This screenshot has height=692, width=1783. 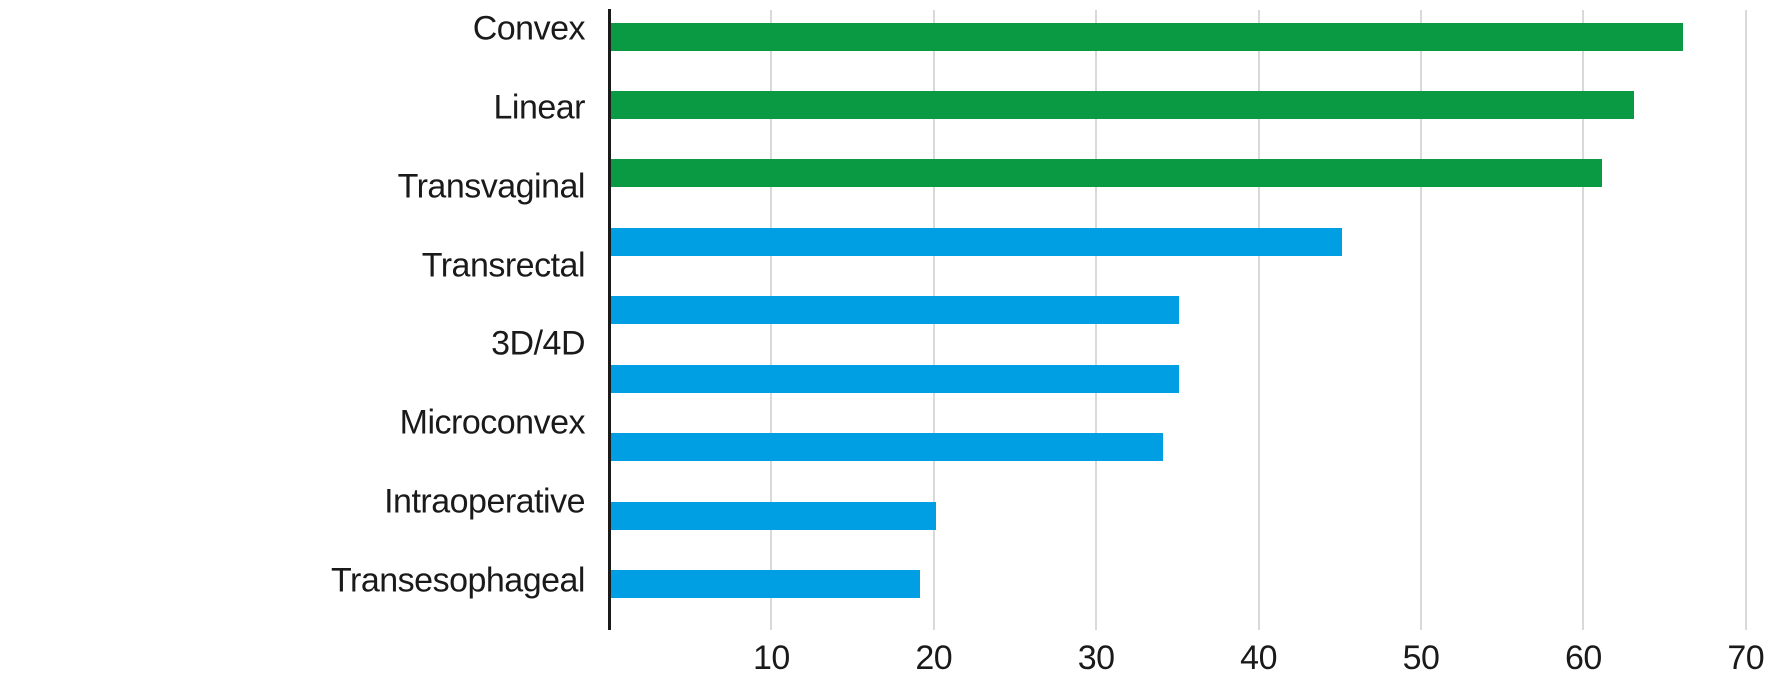 I want to click on y-axis-line, so click(x=609, y=319).